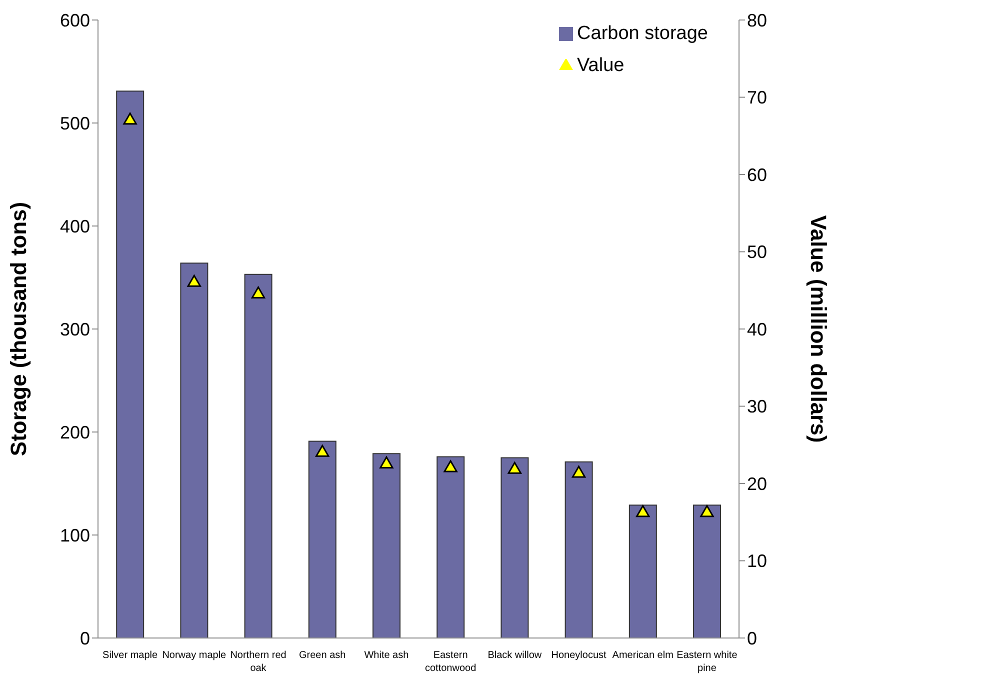 The height and width of the screenshot is (696, 992). I want to click on x-tick-label: White ash, so click(386, 655).